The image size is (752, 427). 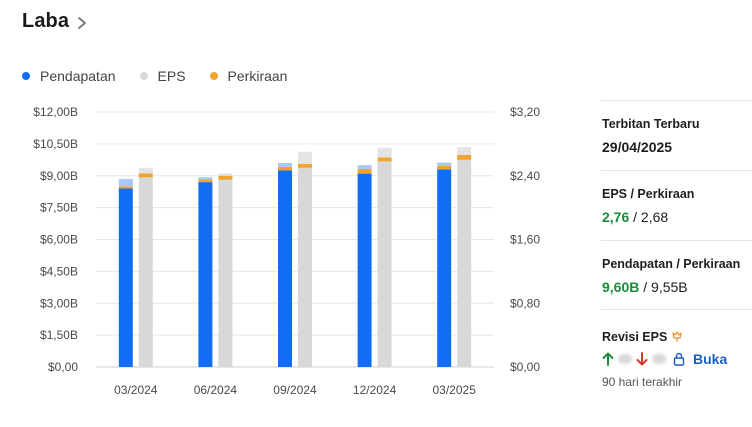 I want to click on eps-revision-row: Buka, so click(x=677, y=359).